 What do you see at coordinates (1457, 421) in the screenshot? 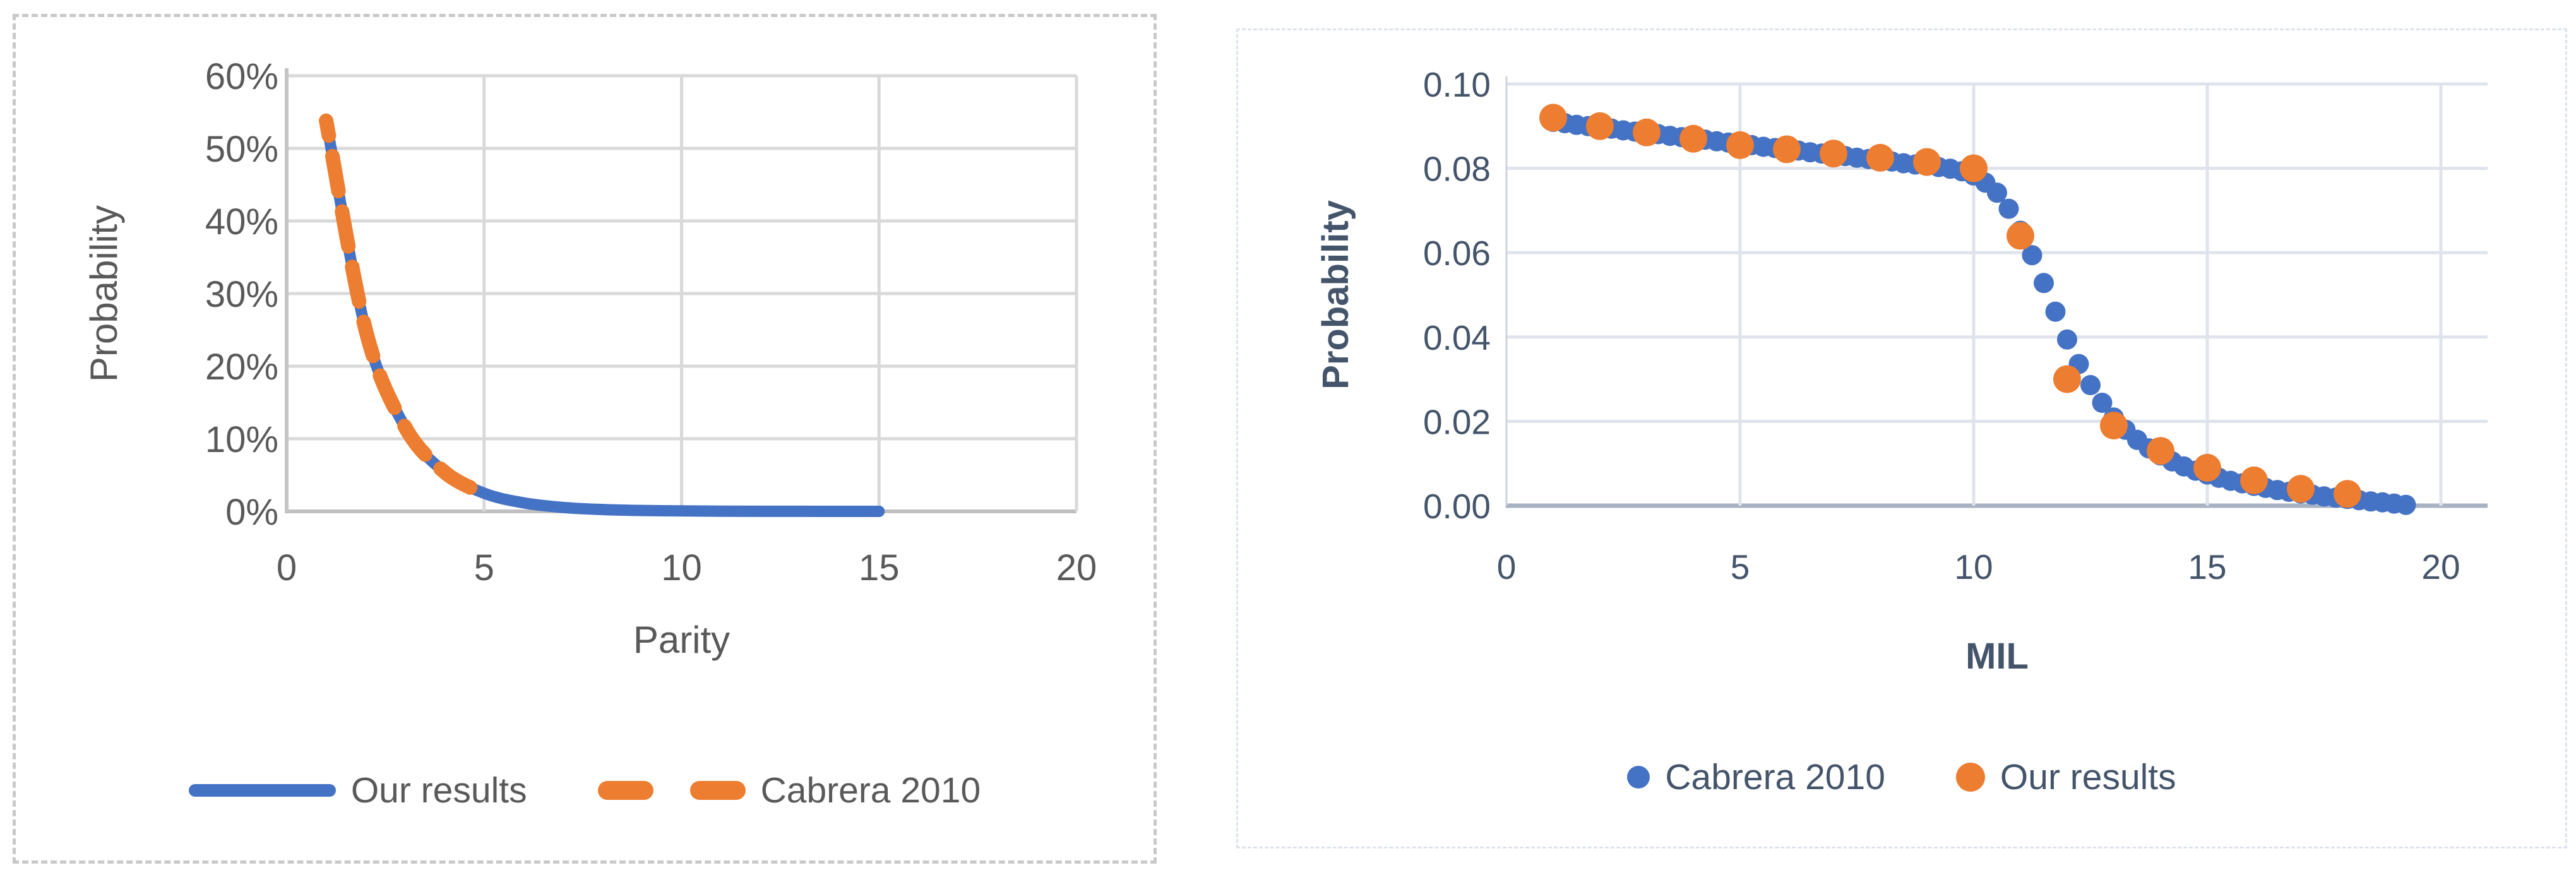
I see `y-tick-label: 0.02` at bounding box center [1457, 421].